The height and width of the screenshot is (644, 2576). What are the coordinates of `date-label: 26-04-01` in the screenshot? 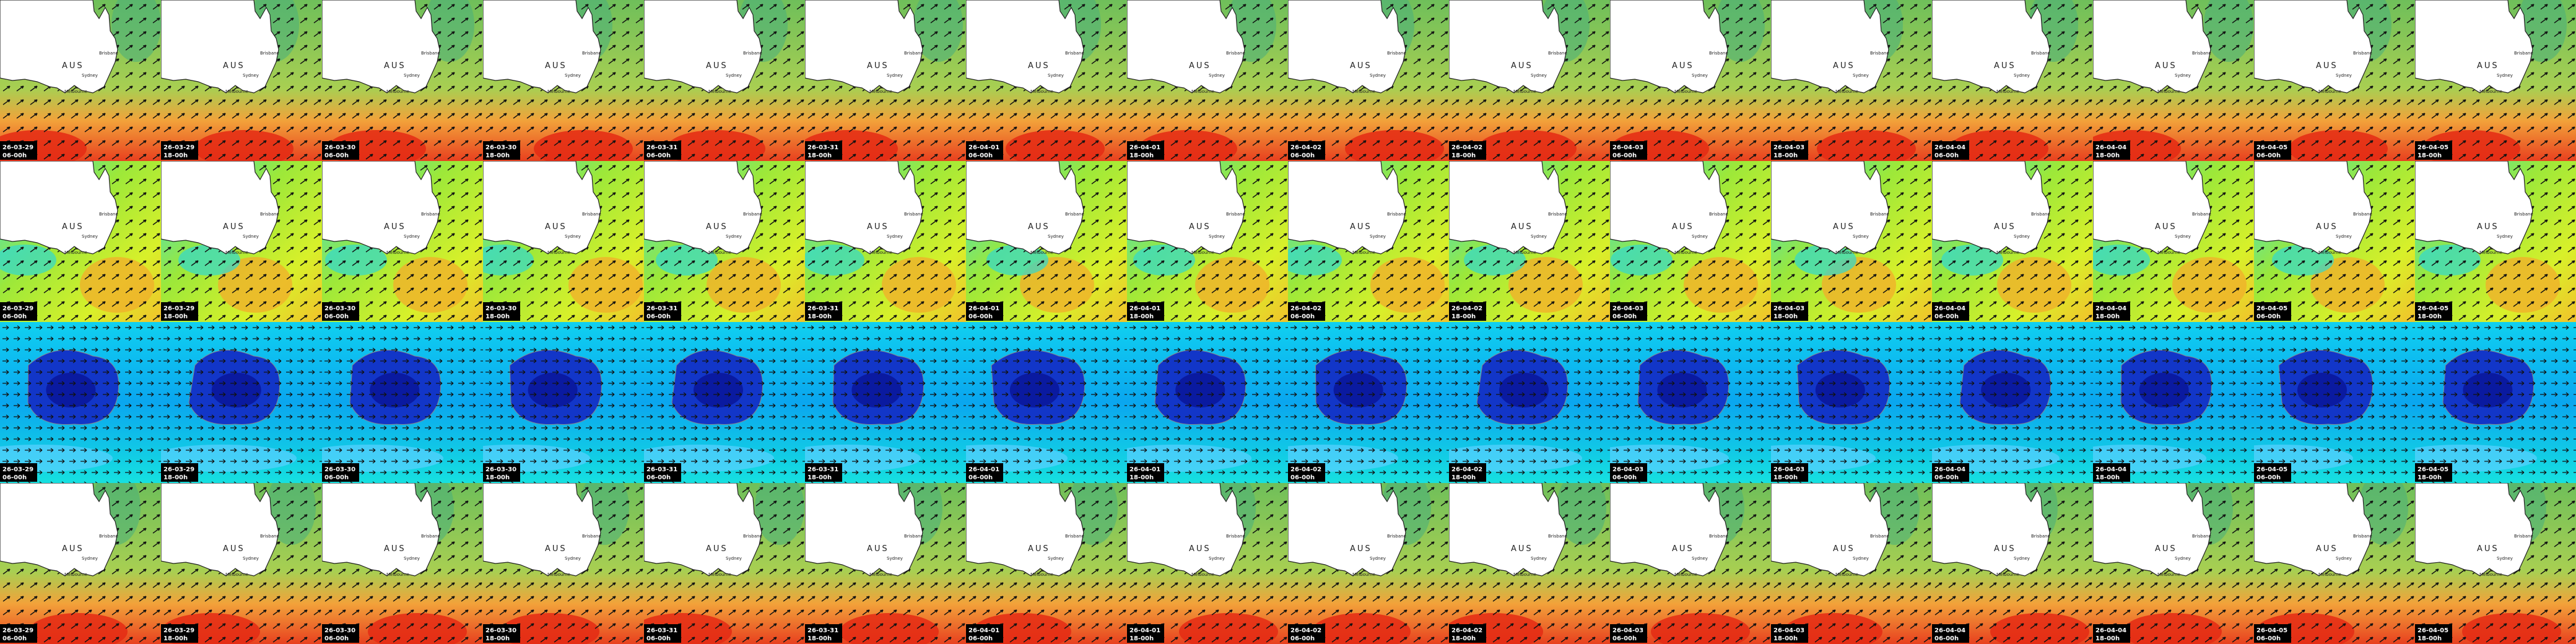 It's located at (983, 469).